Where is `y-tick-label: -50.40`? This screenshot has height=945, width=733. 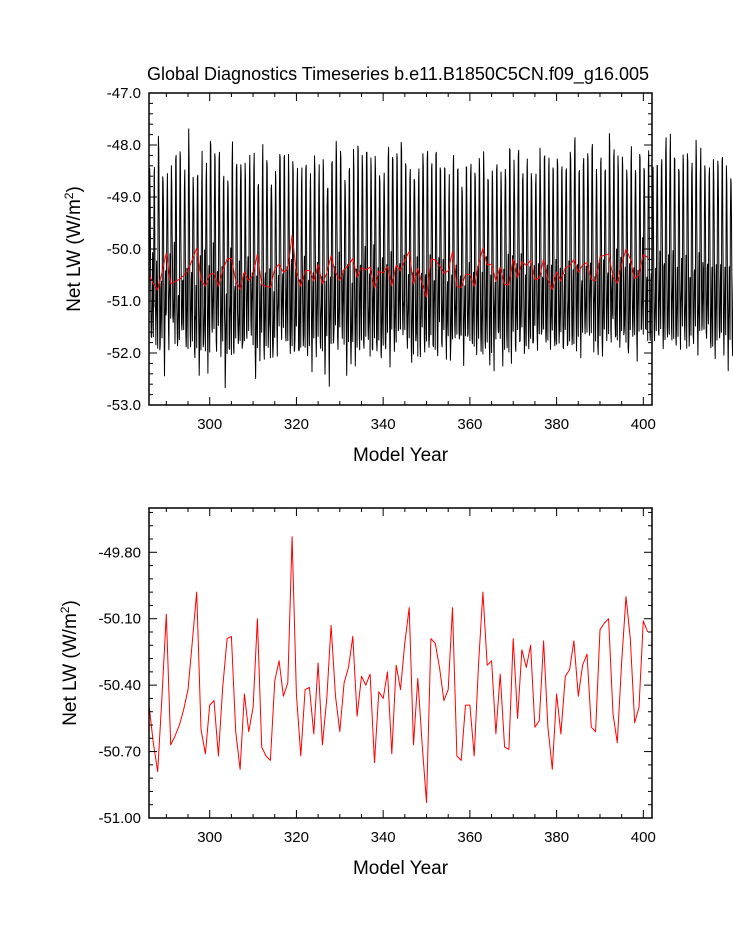
y-tick-label: -50.40 is located at coordinates (119, 685).